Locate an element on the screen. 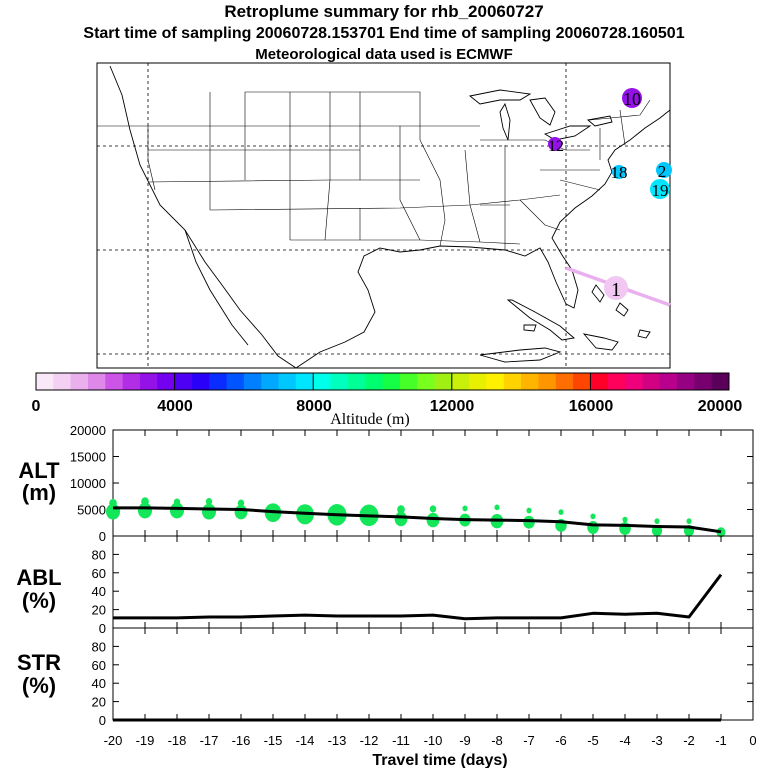 This screenshot has height=768, width=768. altitude-colorbar is located at coordinates (382, 381).